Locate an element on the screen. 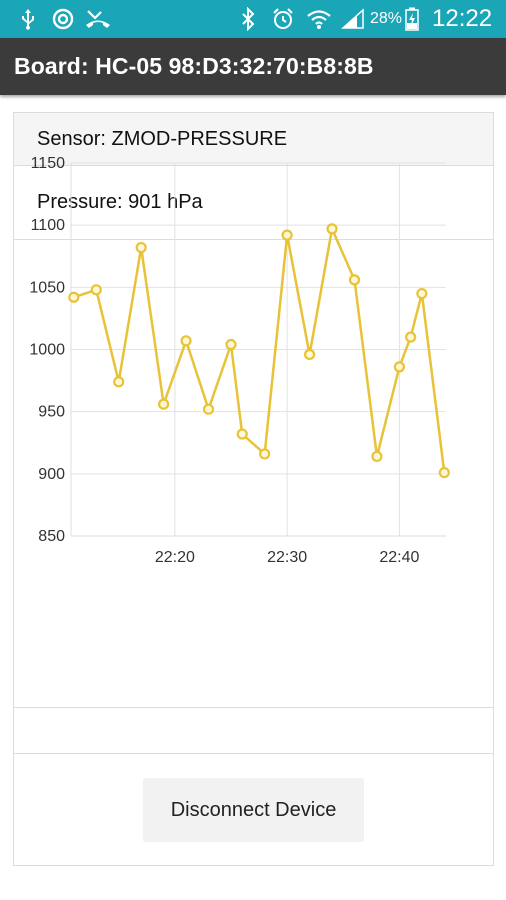  y-tick-label: 1150 is located at coordinates (48, 163).